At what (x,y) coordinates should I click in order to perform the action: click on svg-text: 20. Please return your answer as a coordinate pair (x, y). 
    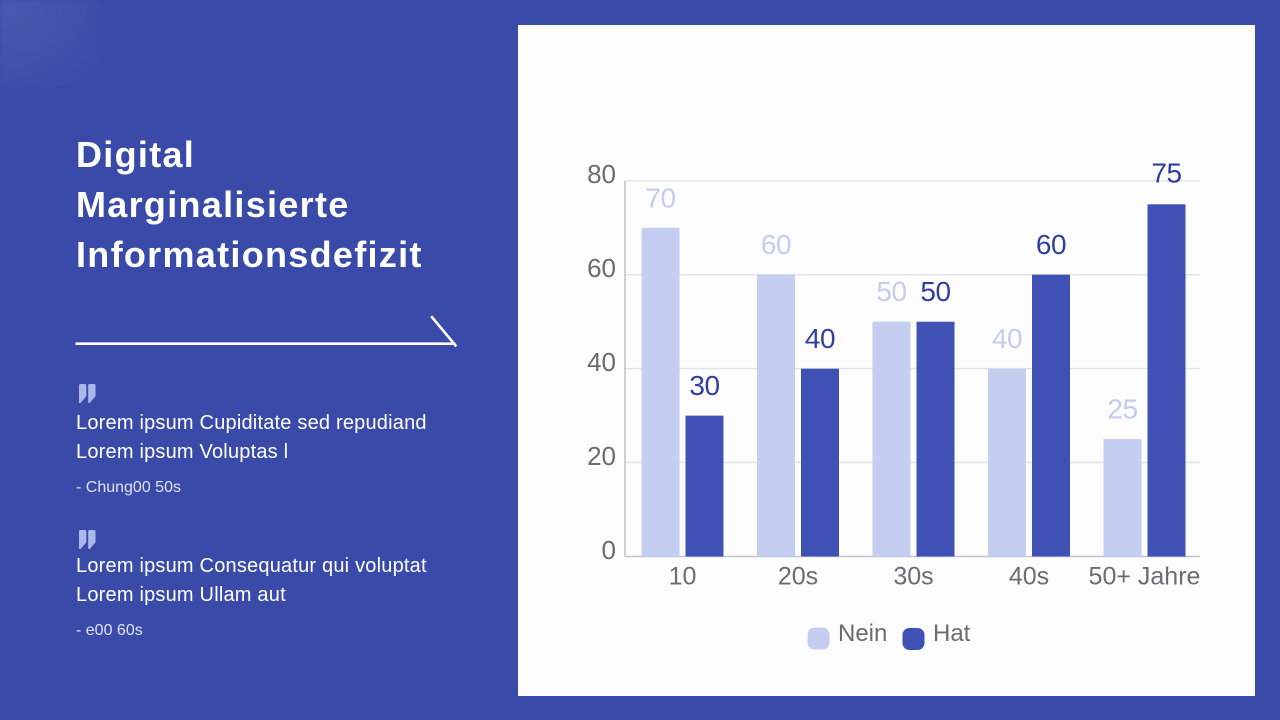
    Looking at the image, I should click on (601, 456).